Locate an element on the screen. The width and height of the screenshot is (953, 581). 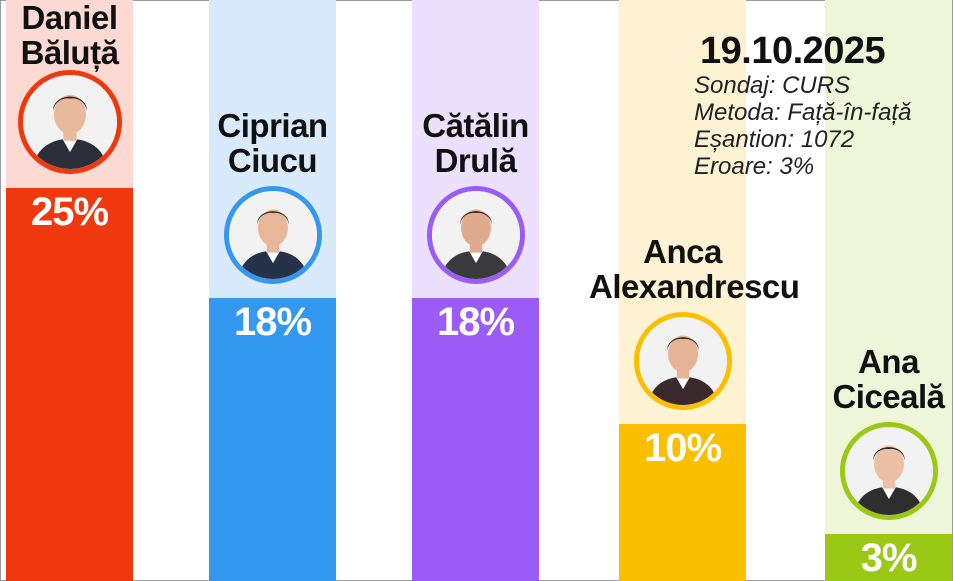
candidate-last-name: Ciucu is located at coordinates (272, 160).